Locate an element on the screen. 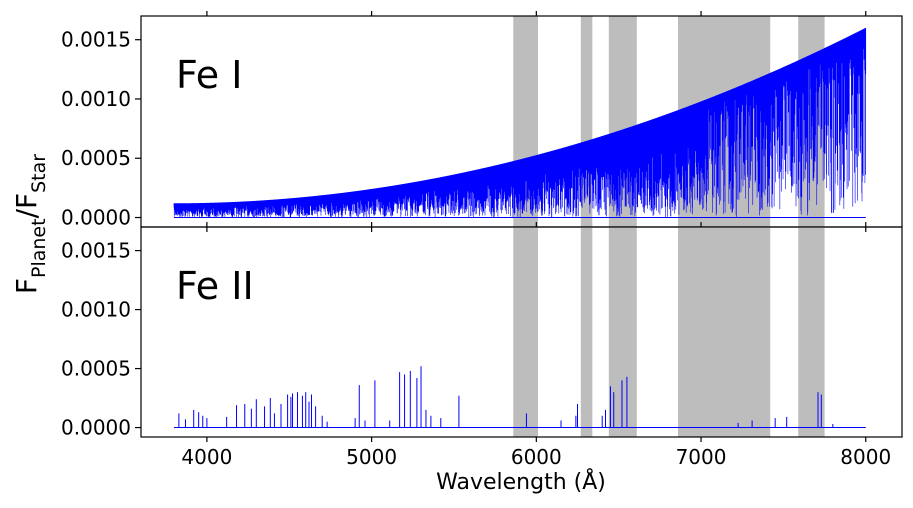 Image resolution: width=913 pixels, height=508 pixels. y-label-slash: / is located at coordinates (26, 213).